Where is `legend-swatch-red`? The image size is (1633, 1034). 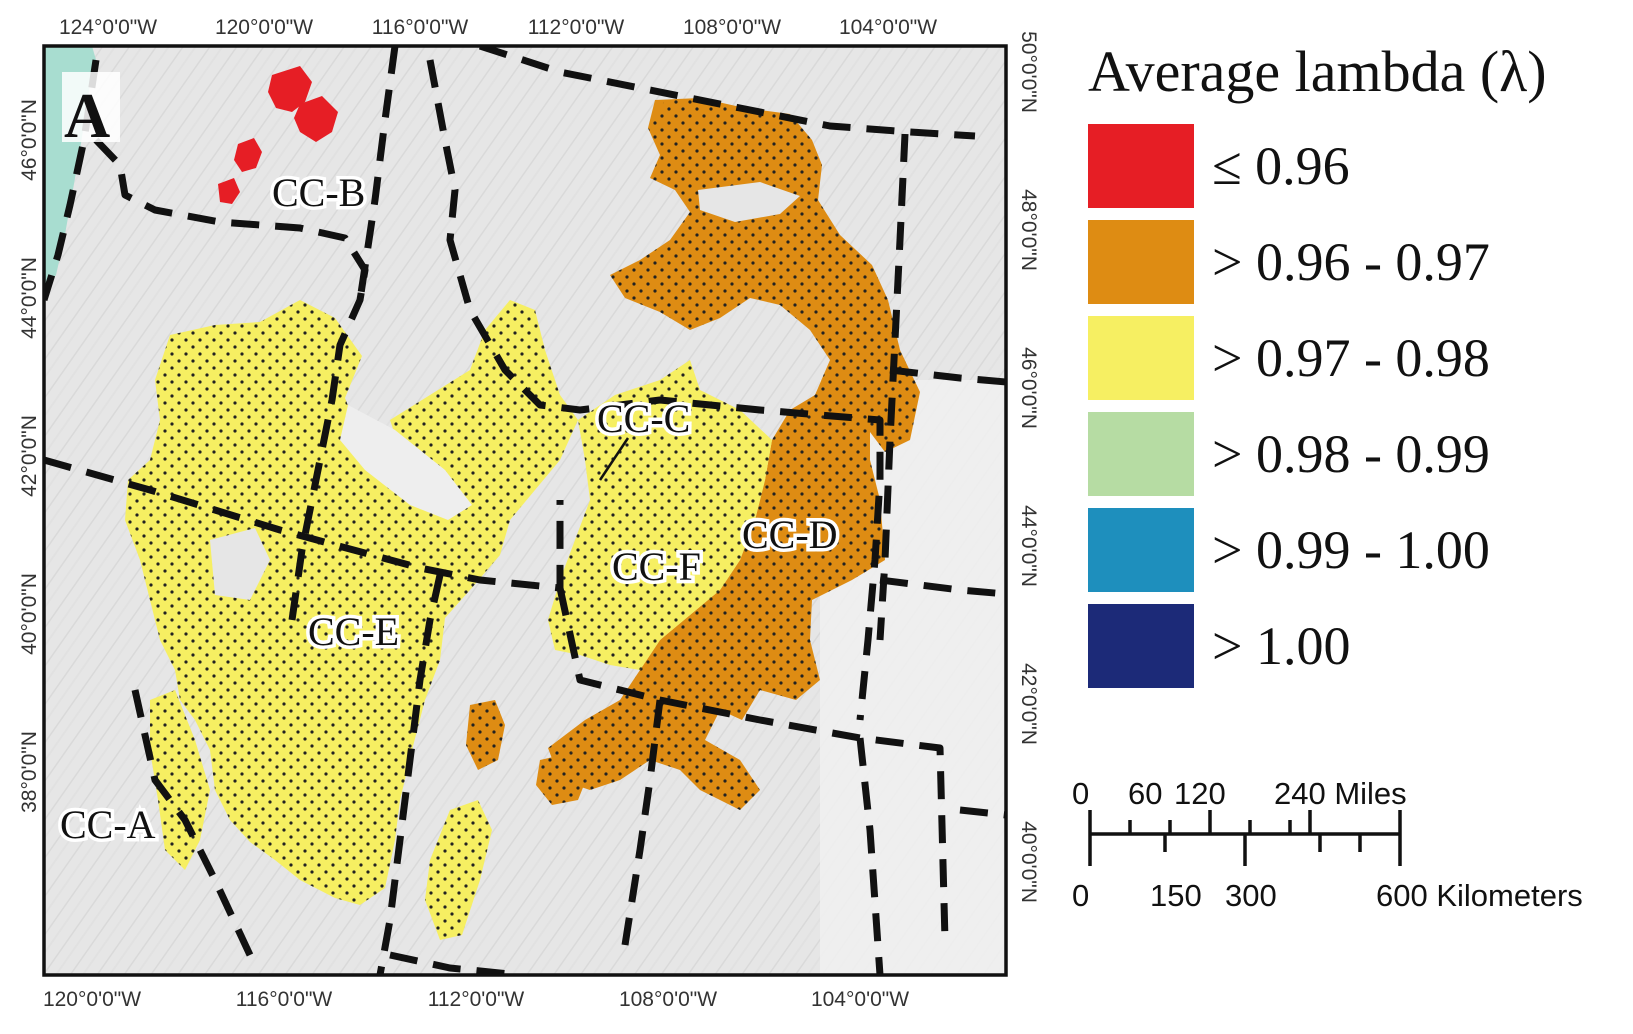
legend-swatch-red is located at coordinates (1141, 165).